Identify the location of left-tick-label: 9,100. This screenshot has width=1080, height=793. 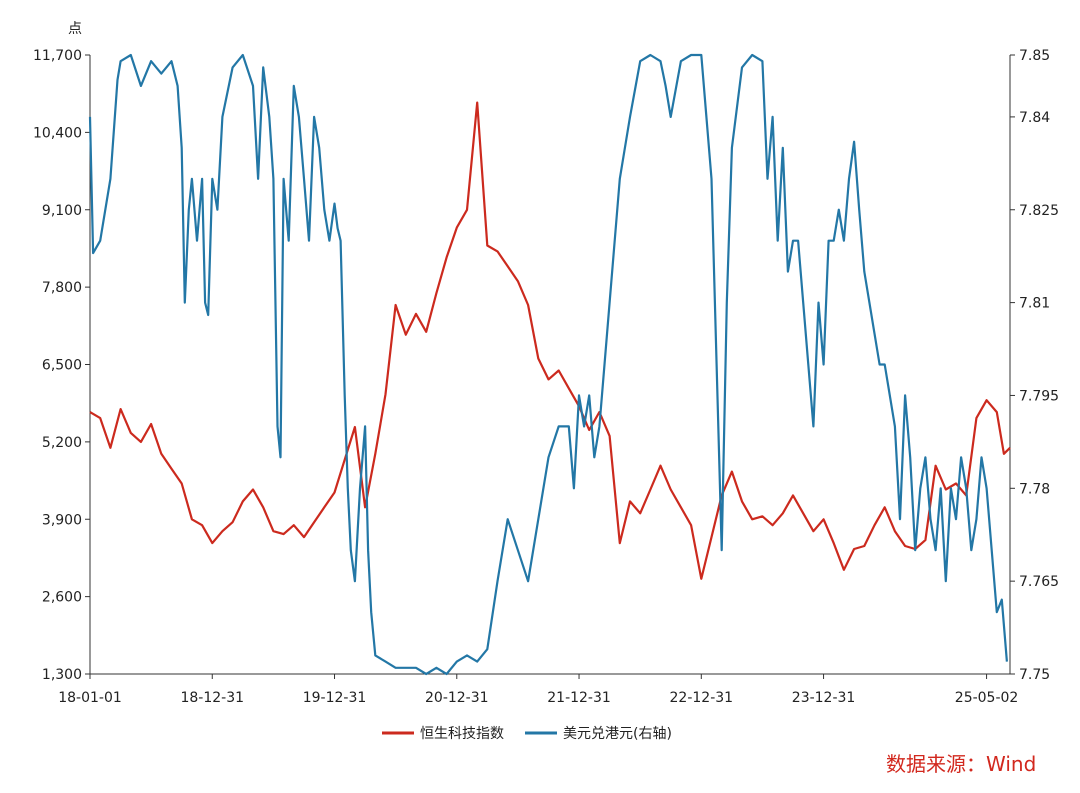
(62, 211).